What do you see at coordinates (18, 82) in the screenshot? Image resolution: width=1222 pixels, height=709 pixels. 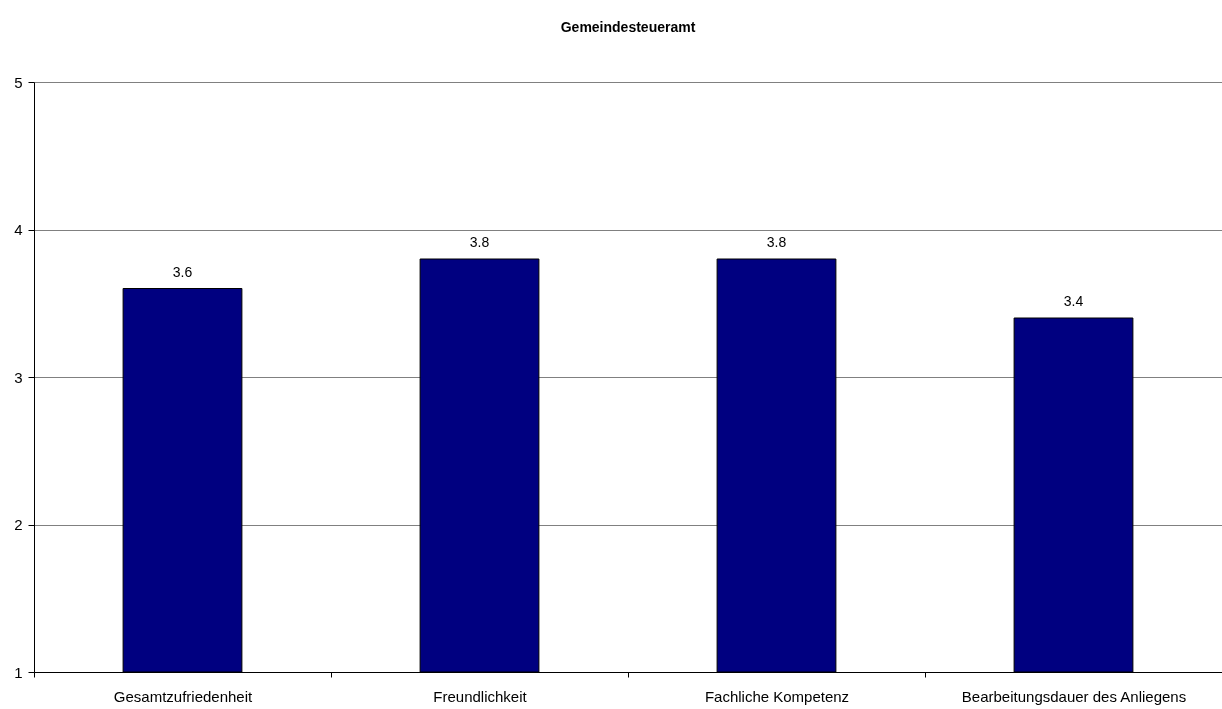 I see `y-tick-label: 5` at bounding box center [18, 82].